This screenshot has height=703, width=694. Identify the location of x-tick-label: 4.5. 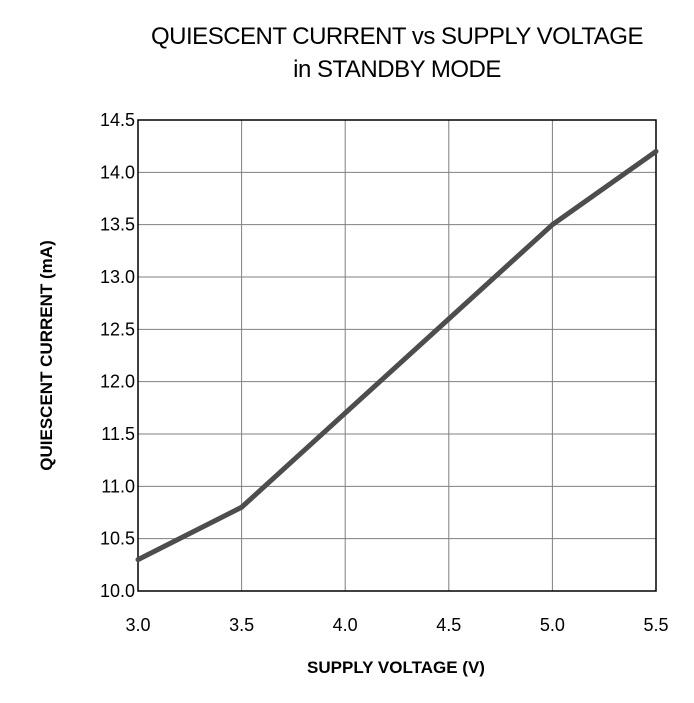
(448, 625).